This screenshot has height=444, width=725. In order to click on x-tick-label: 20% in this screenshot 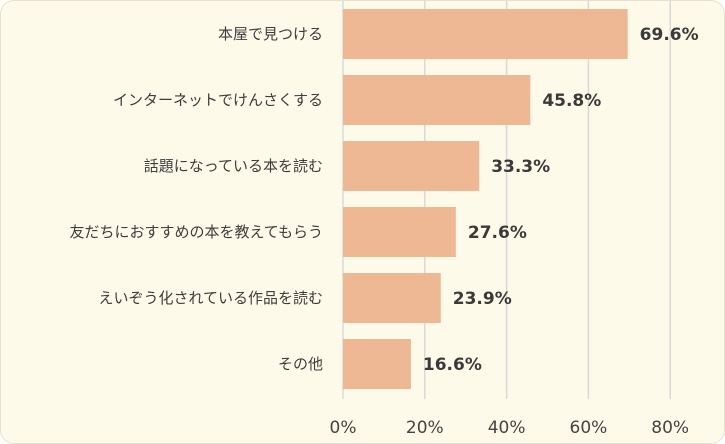, I will do `click(425, 428)`.